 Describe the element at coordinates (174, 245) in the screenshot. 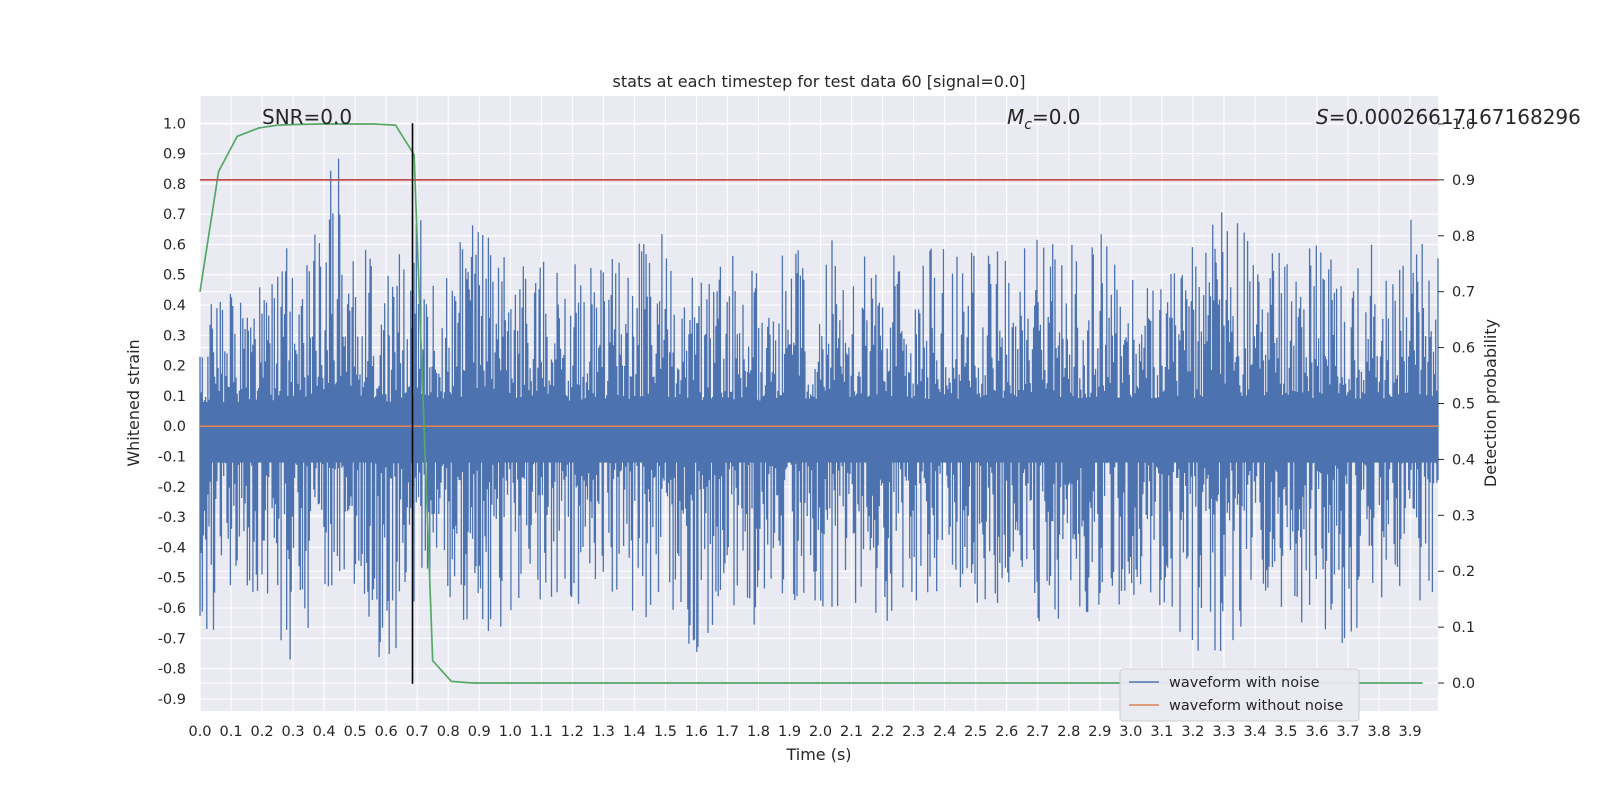

I see `y-left-tick-label: 0.6` at that location.